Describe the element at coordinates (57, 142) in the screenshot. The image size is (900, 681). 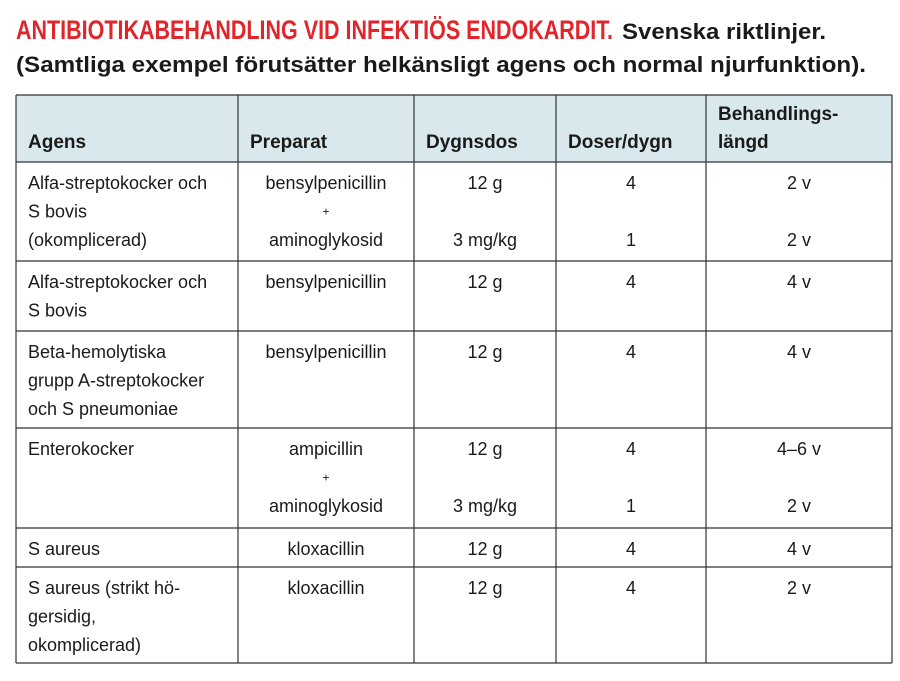
I see `column-header: Agens` at that location.